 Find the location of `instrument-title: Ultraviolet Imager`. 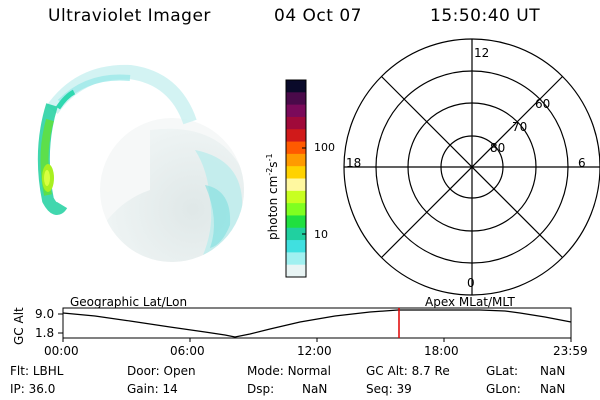

instrument-title: Ultraviolet Imager is located at coordinates (129, 16).